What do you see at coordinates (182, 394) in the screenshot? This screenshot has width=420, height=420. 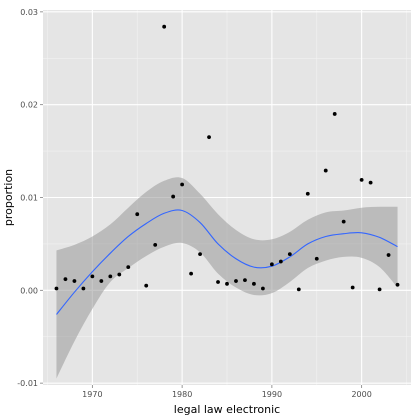 I see `x-tick-label: 1980` at bounding box center [182, 394].